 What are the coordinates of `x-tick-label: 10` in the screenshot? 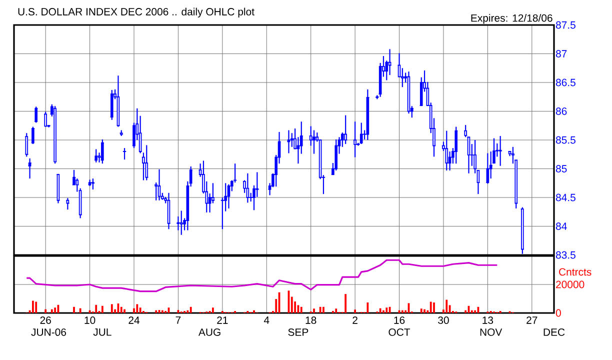 It's located at (90, 320).